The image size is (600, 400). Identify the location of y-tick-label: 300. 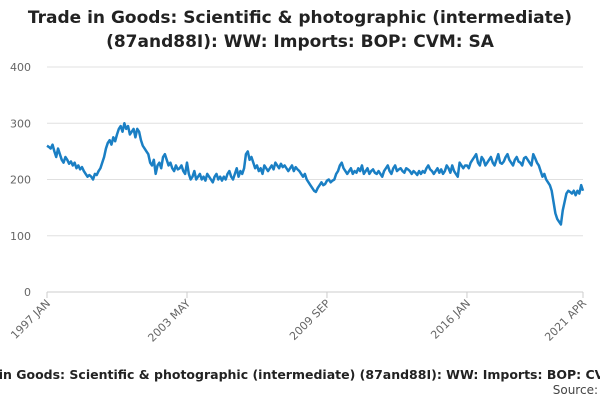
(20, 123).